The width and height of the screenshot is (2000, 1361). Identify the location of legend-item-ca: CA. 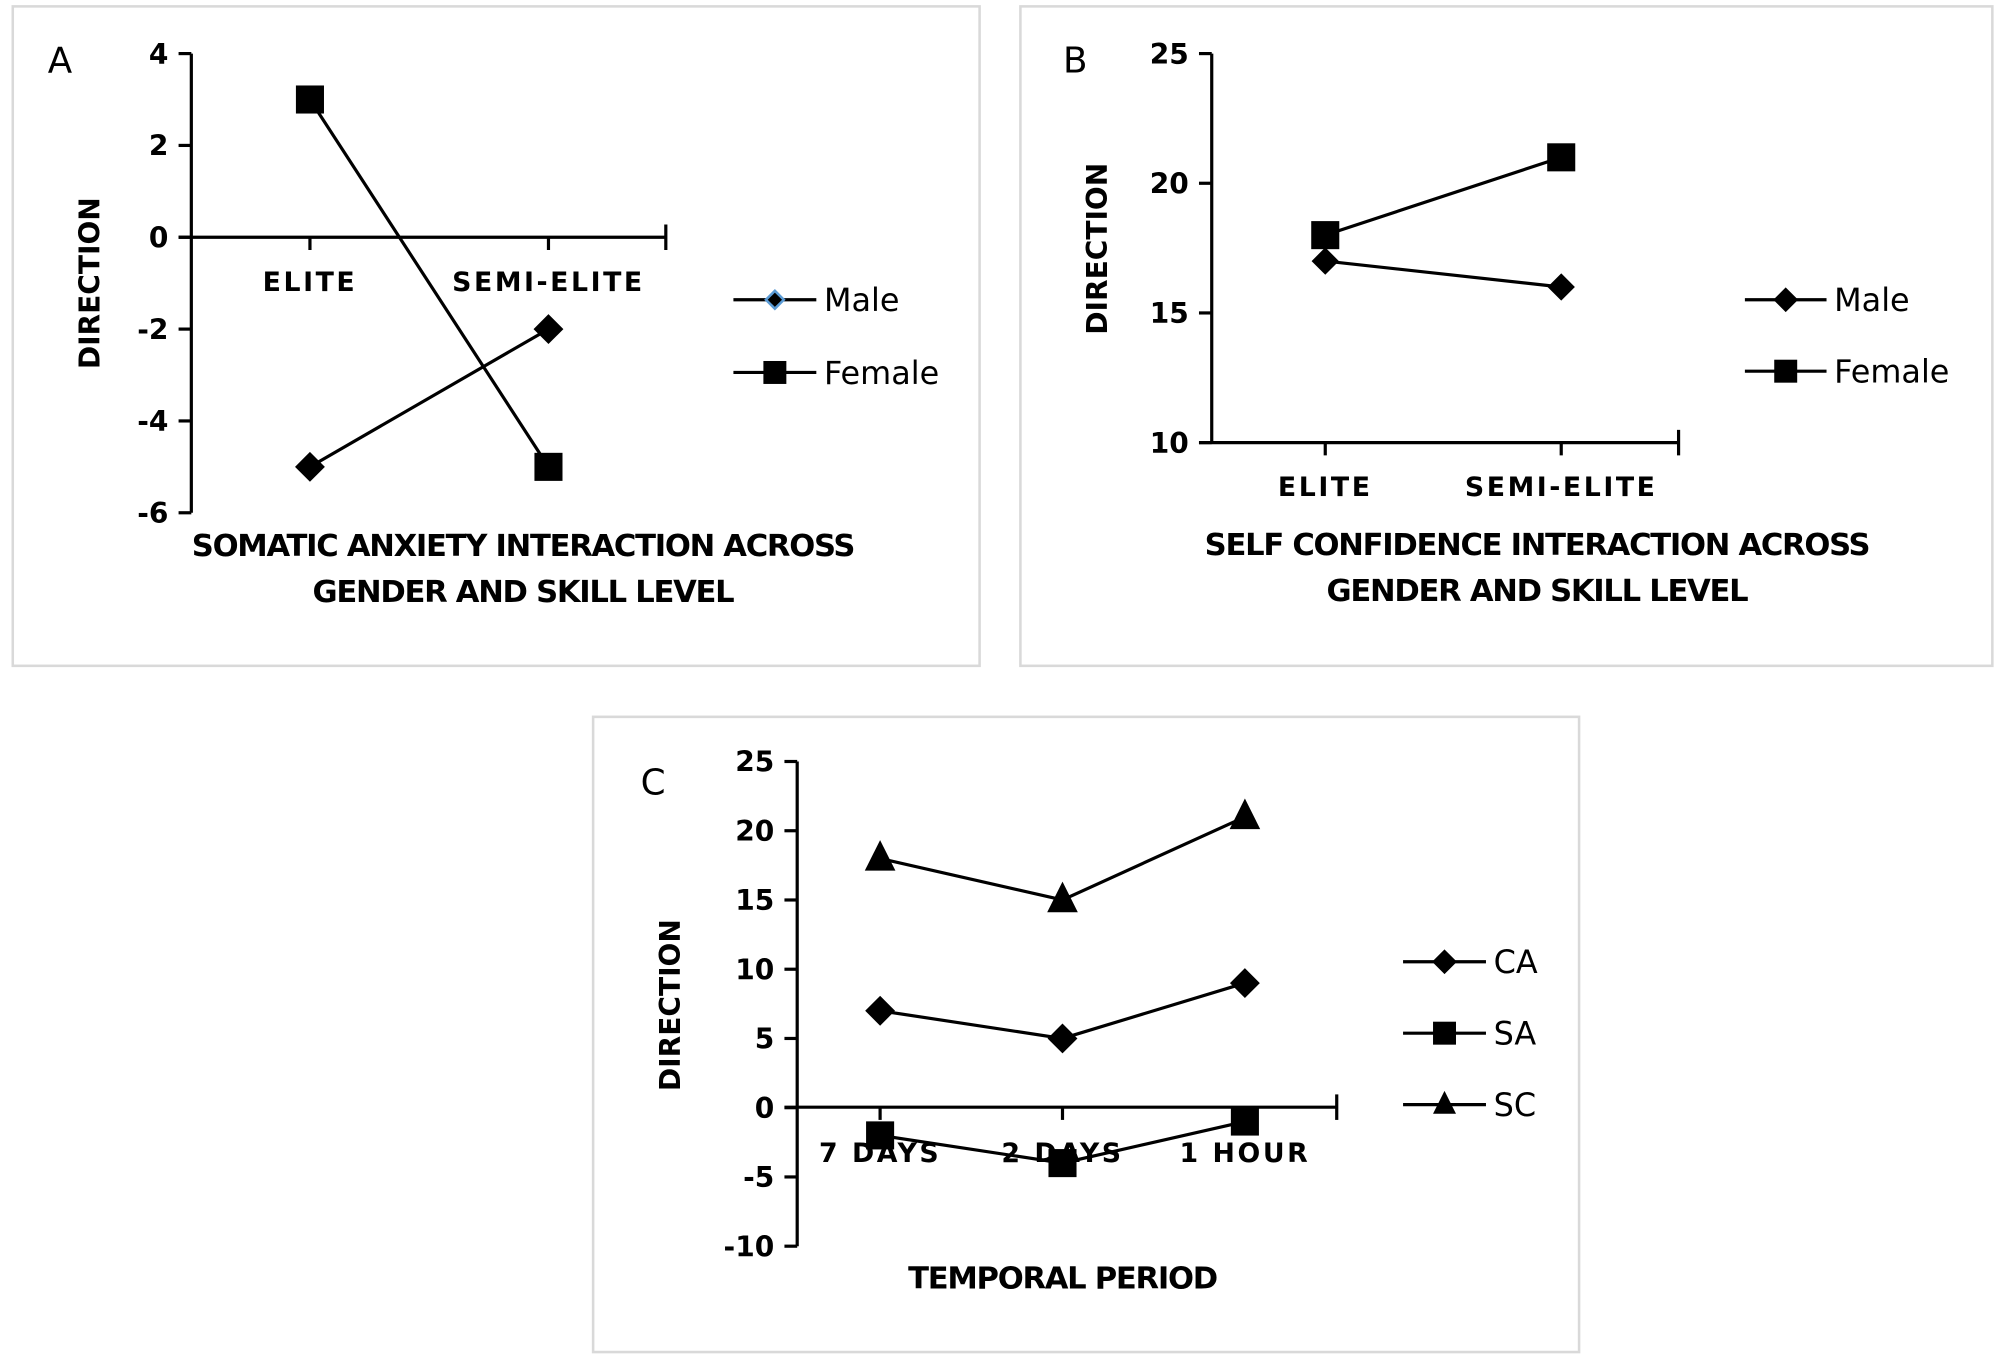
(1470, 962).